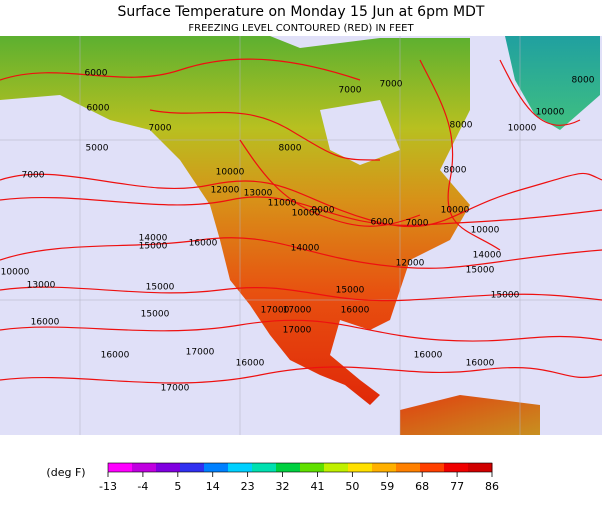 Image resolution: width=602 pixels, height=510 pixels. What do you see at coordinates (492, 486) in the screenshot?
I see `colorbar-tick-label: 86` at bounding box center [492, 486].